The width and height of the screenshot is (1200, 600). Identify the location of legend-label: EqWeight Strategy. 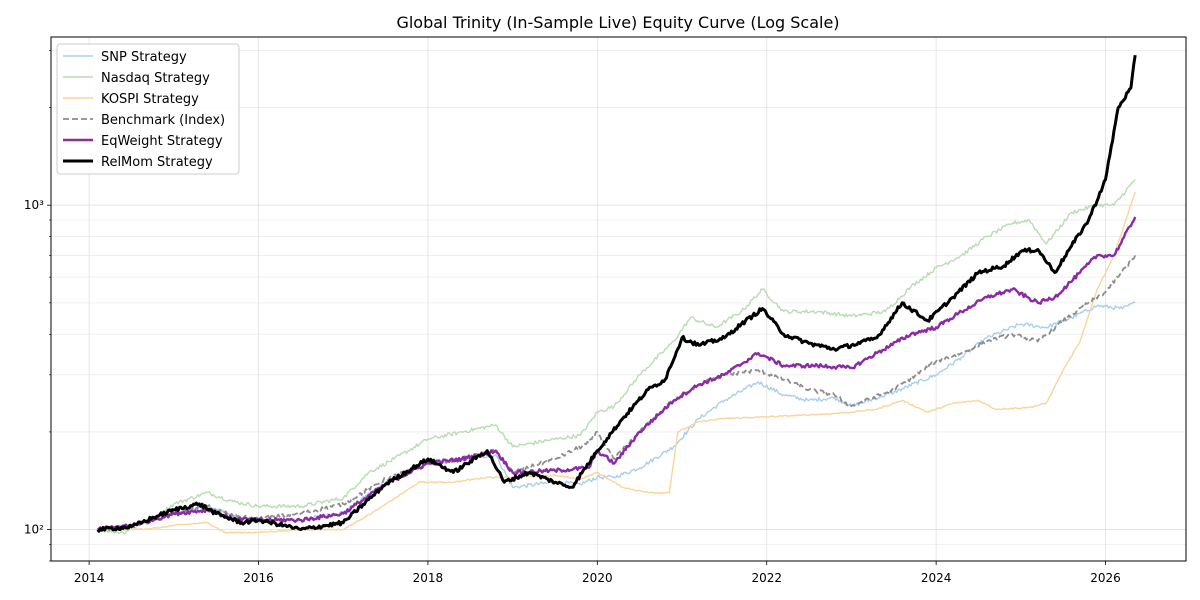
(162, 141).